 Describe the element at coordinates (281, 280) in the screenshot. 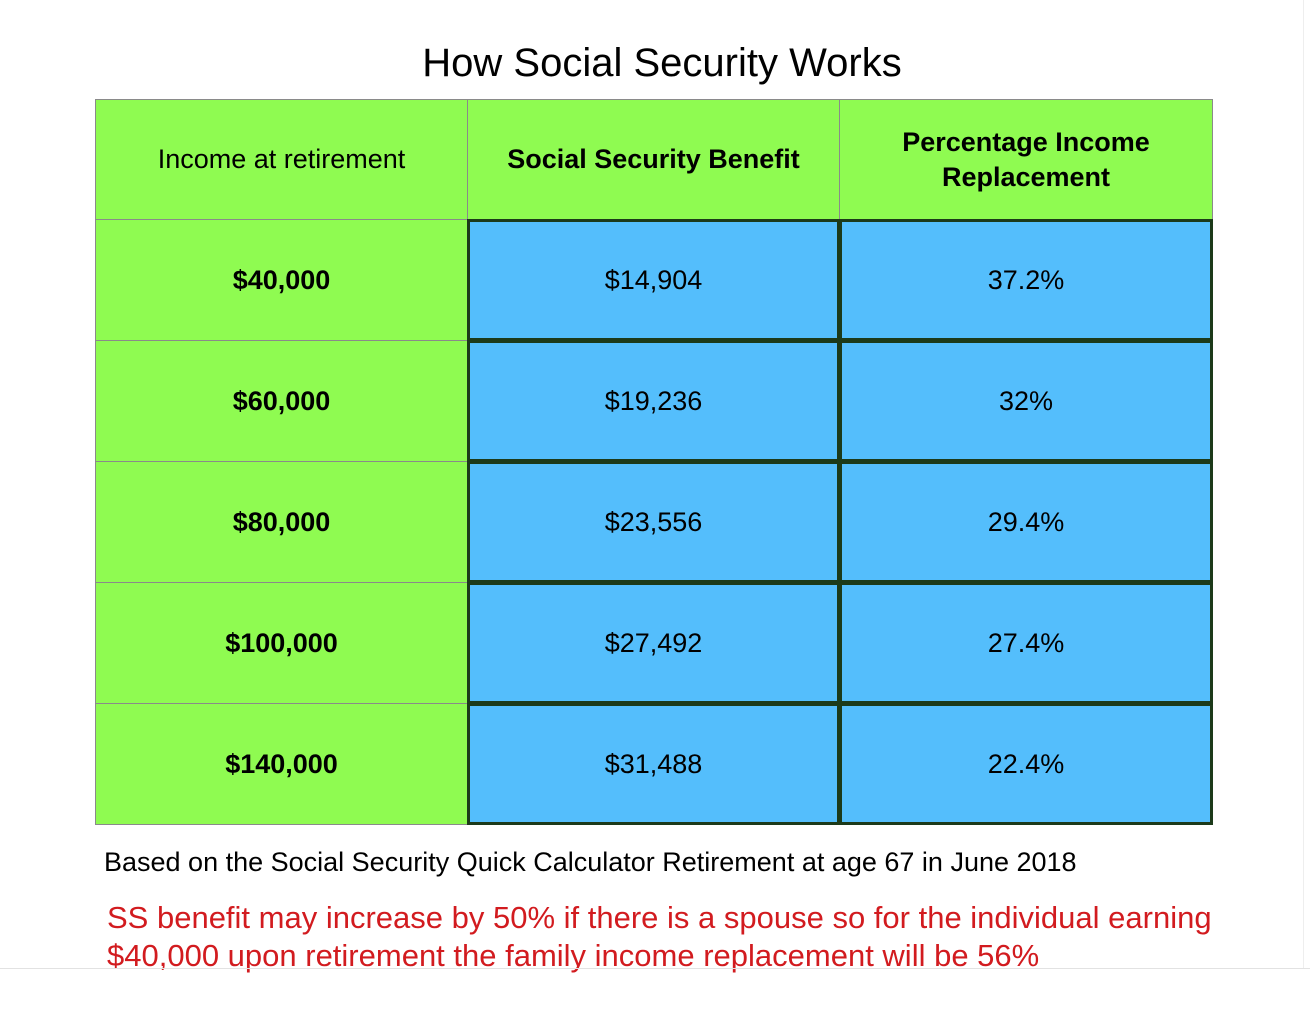

I see `income-cell: $40,000` at that location.